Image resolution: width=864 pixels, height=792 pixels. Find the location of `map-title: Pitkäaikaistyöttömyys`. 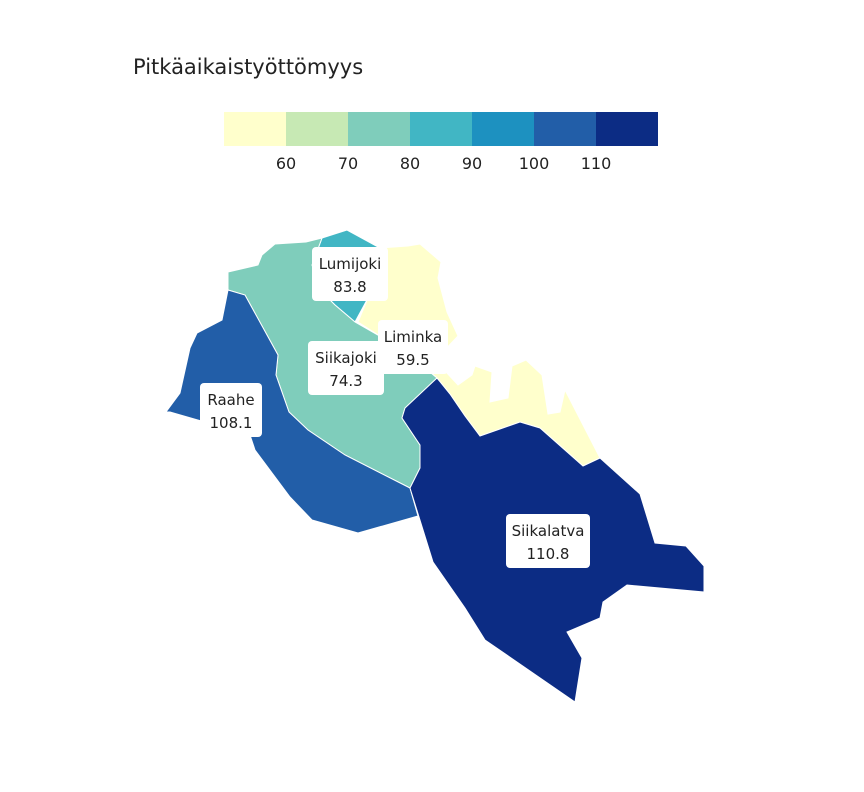

map-title: Pitkäaikaistyöttömyys is located at coordinates (248, 67).